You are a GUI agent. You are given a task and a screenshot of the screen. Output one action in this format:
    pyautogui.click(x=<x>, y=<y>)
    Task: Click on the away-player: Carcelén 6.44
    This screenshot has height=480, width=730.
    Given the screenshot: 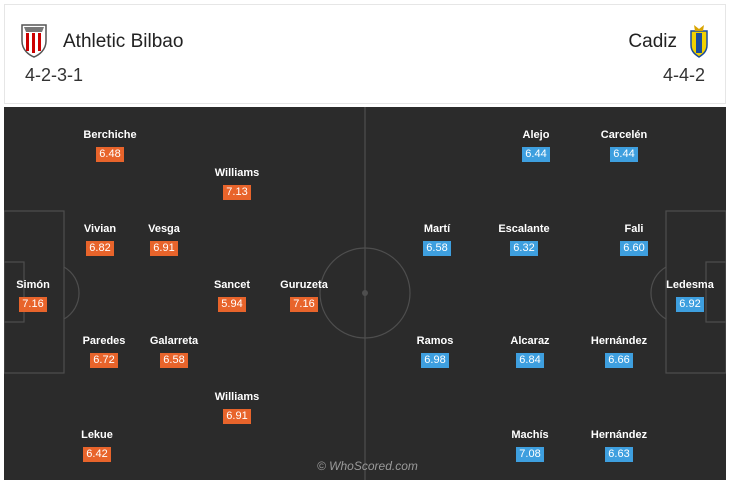 What is the action you would take?
    pyautogui.click(x=624, y=145)
    